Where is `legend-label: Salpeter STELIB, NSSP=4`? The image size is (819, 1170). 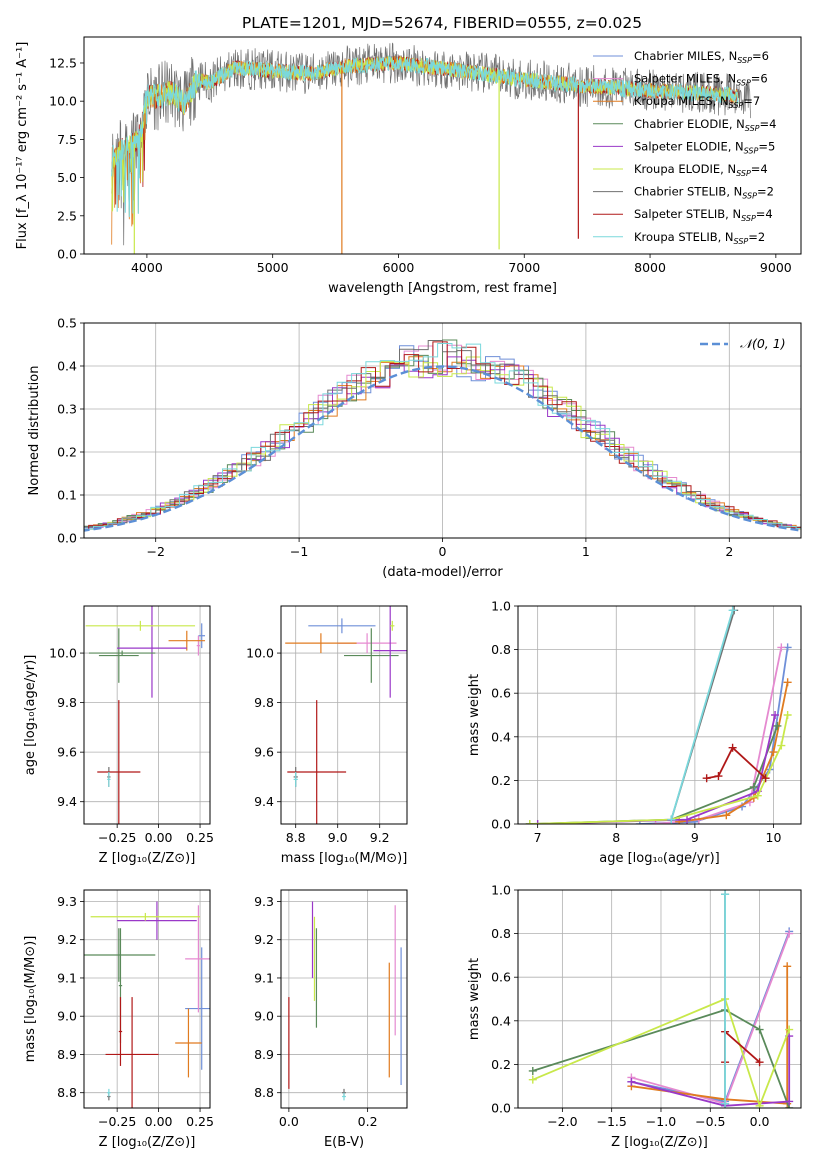
legend-label: Salpeter STELIB, NSSP=4 is located at coordinates (703, 215).